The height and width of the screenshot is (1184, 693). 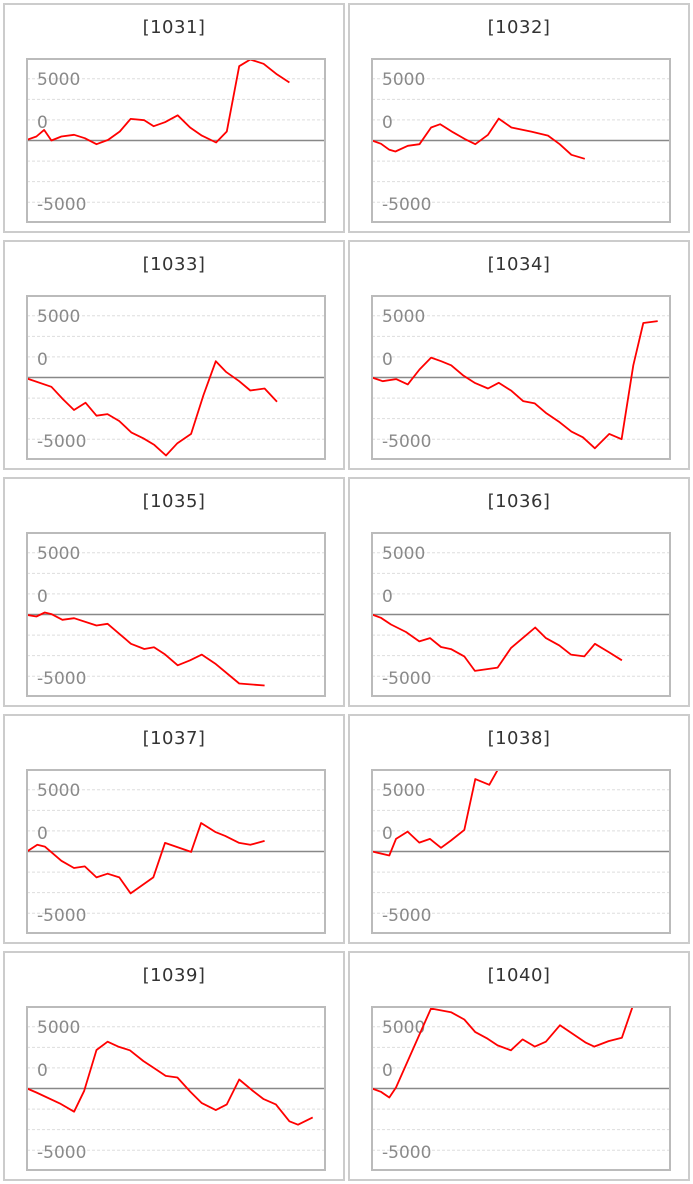 I want to click on chart-panel: [1038] 5000 0 -5000, so click(x=519, y=829).